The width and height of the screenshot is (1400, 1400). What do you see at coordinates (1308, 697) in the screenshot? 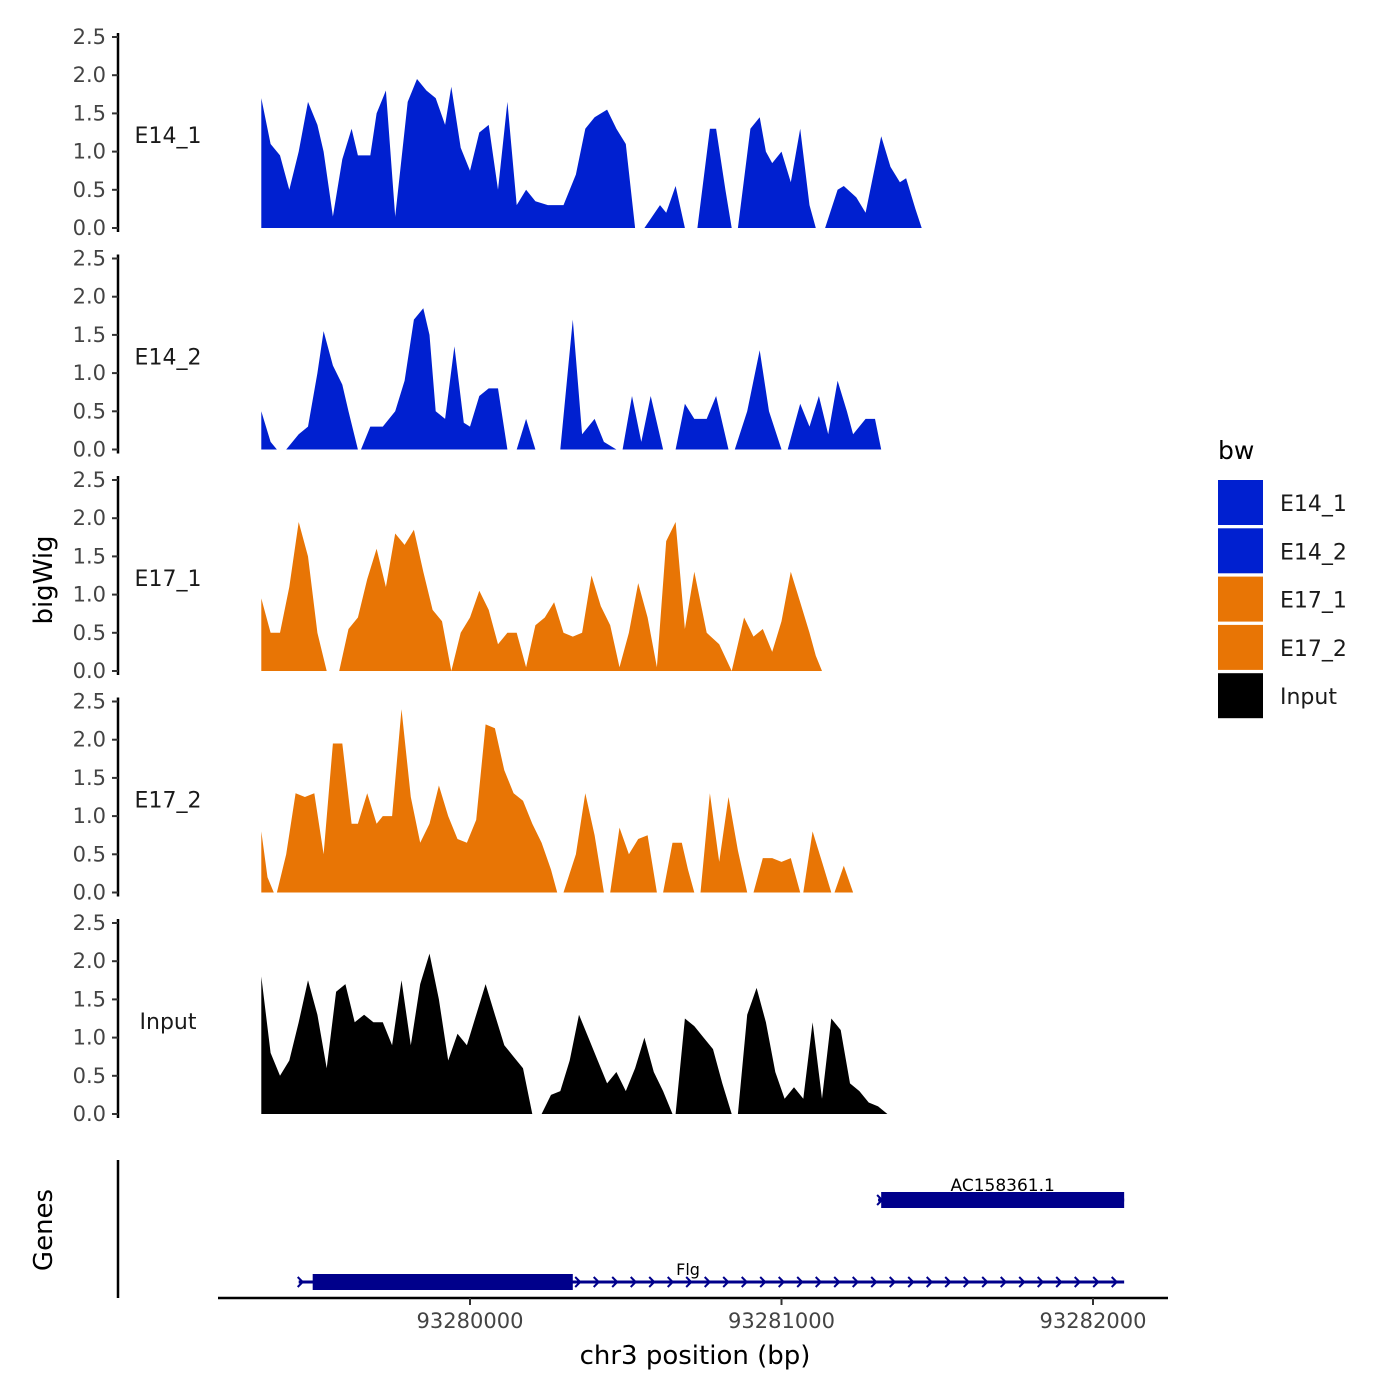
I see `legend-label: Input` at bounding box center [1308, 697].